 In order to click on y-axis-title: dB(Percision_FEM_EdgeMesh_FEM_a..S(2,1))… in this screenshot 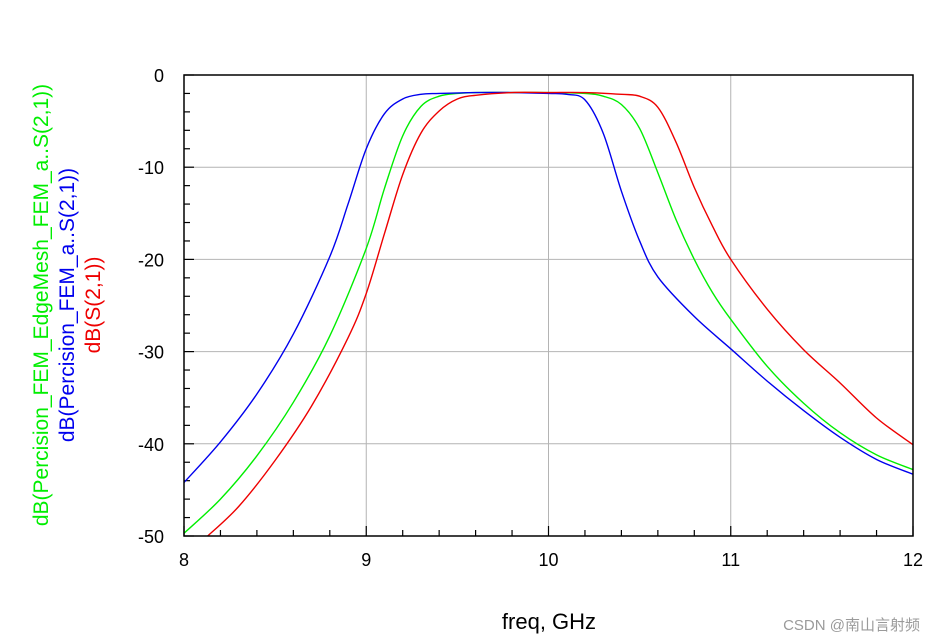, I will do `click(67, 305)`.